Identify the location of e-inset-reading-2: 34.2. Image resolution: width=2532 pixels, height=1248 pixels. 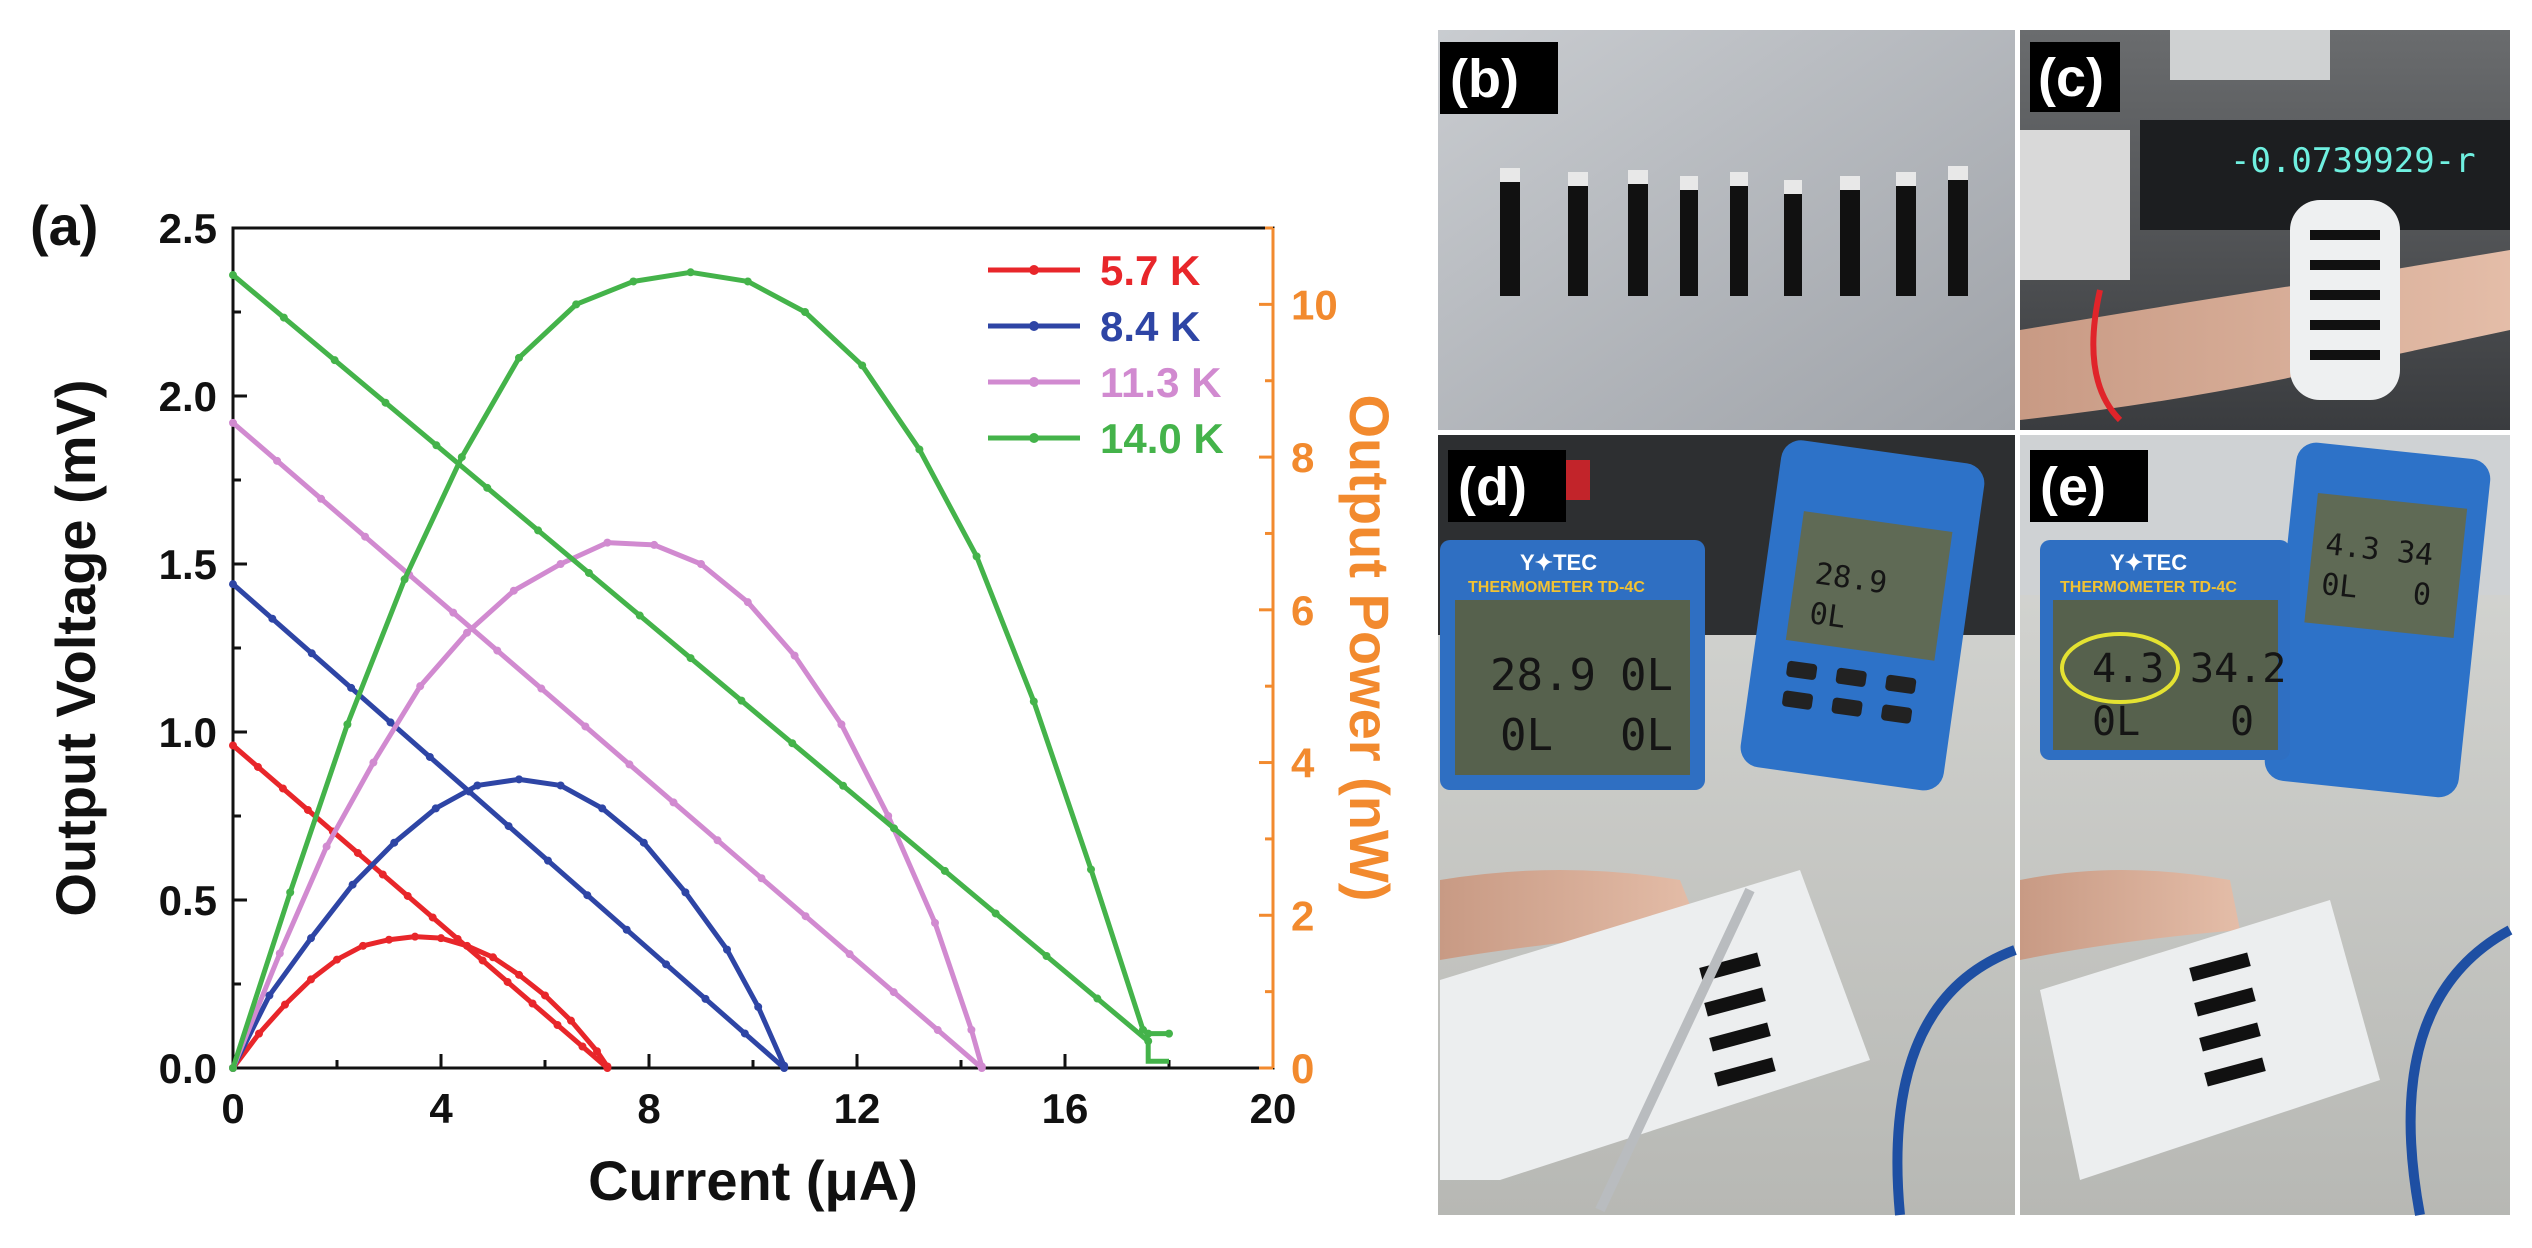
(2238, 669).